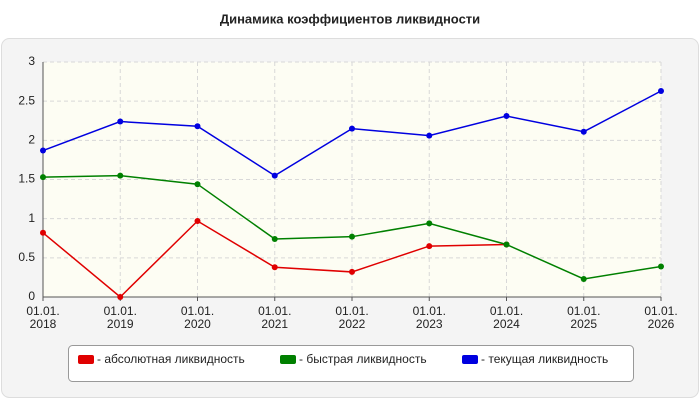 Image resolution: width=700 pixels, height=400 pixels. I want to click on y-tick-label: 1.5, so click(26, 179).